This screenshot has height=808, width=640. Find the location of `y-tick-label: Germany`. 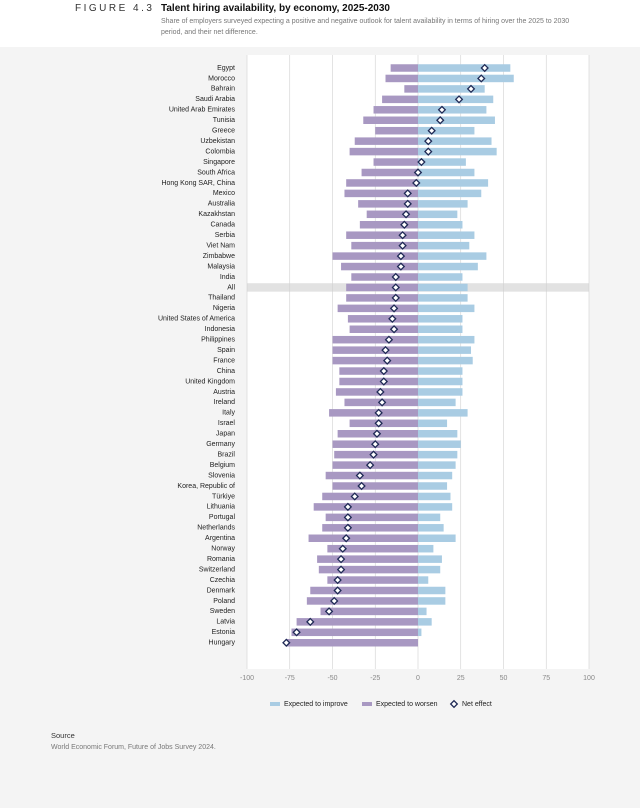

y-tick-label: Germany is located at coordinates (220, 444).